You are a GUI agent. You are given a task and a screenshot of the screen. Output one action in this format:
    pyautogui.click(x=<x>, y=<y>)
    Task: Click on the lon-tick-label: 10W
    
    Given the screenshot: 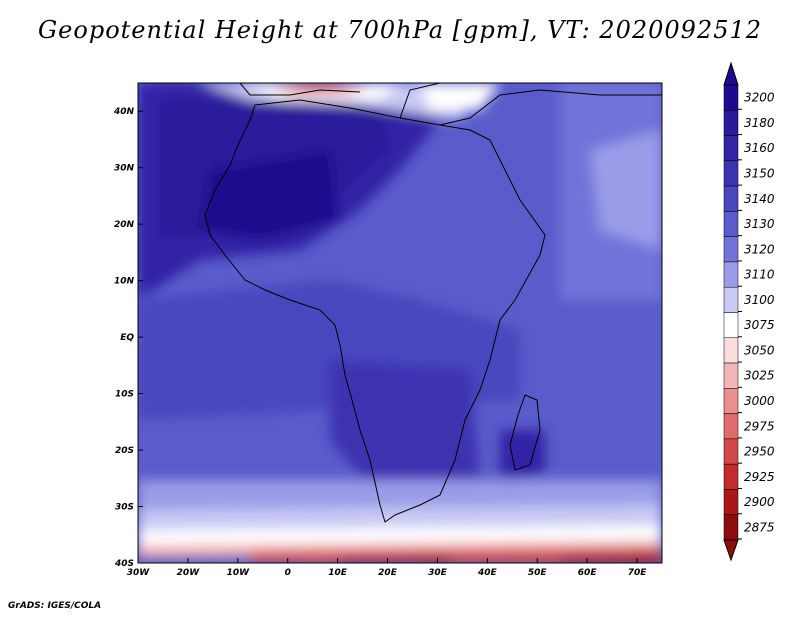 What is the action you would take?
    pyautogui.click(x=239, y=573)
    